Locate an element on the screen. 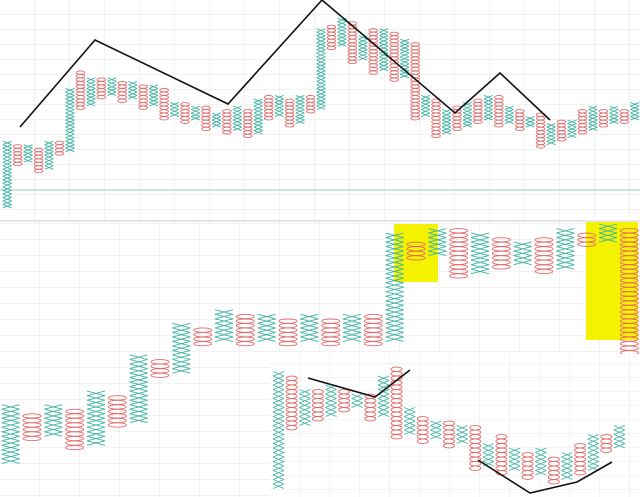 This screenshot has height=497, width=640. trendline is located at coordinates (359, 383).